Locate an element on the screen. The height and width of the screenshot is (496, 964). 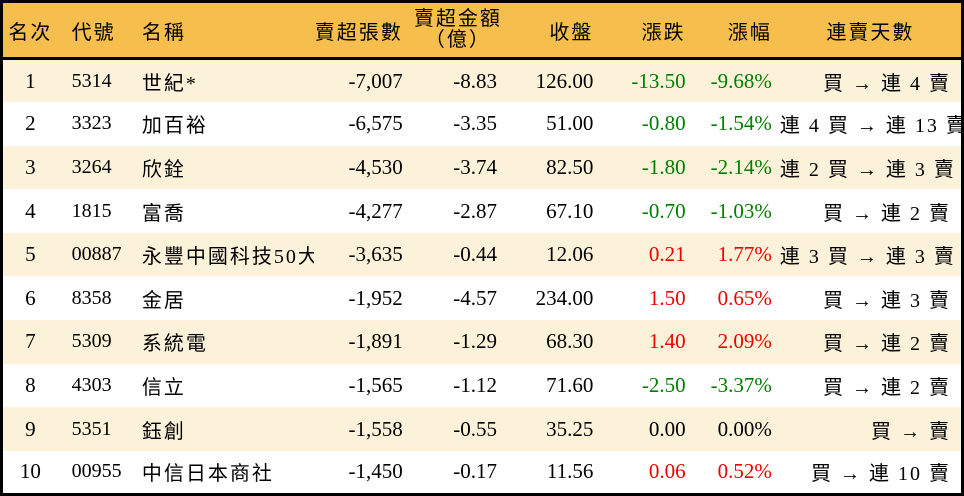
code-cell: 5314 is located at coordinates (91, 80).